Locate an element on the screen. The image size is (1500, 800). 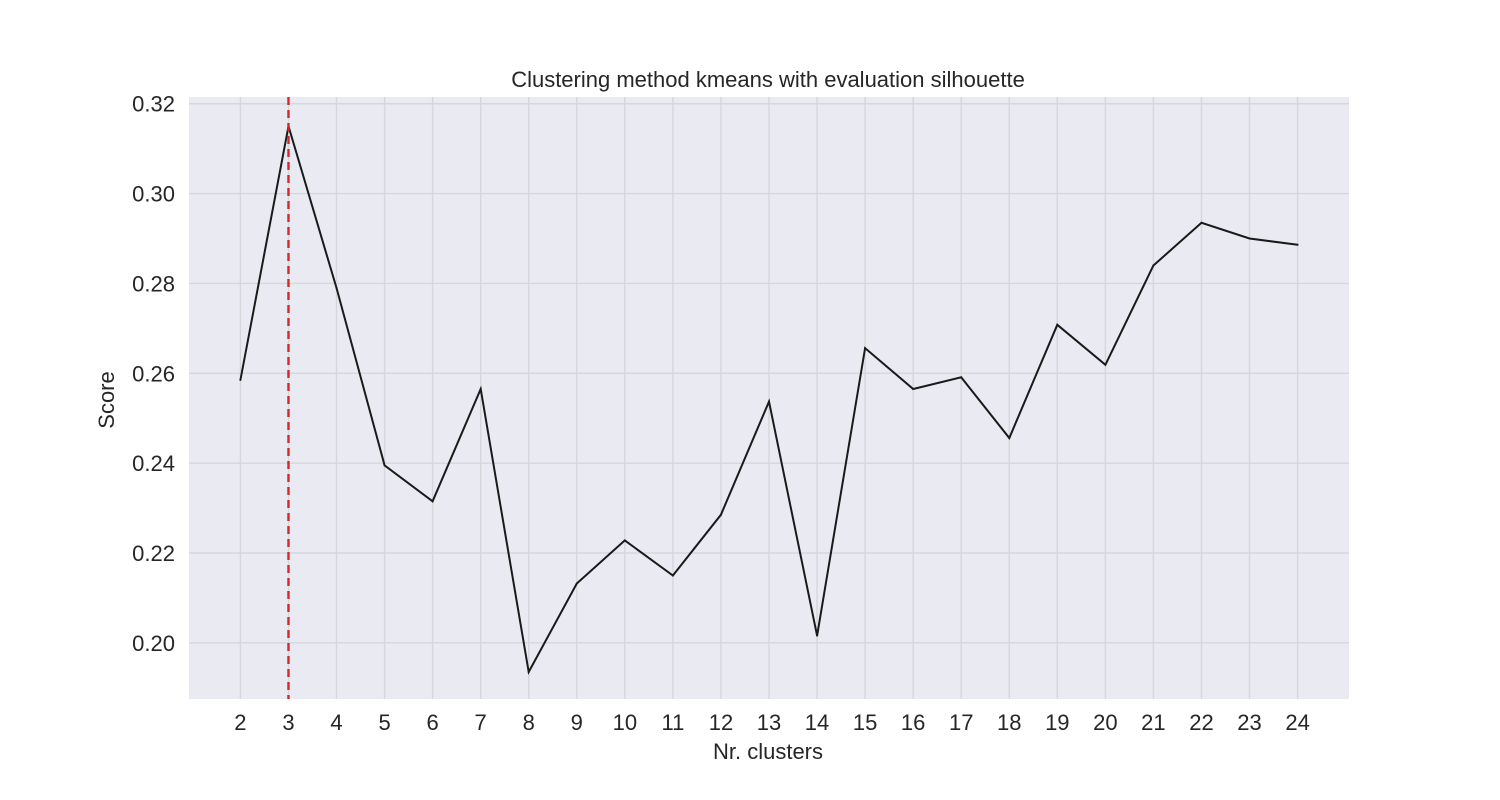
y-tick-label: 0.30 is located at coordinates (153, 194).